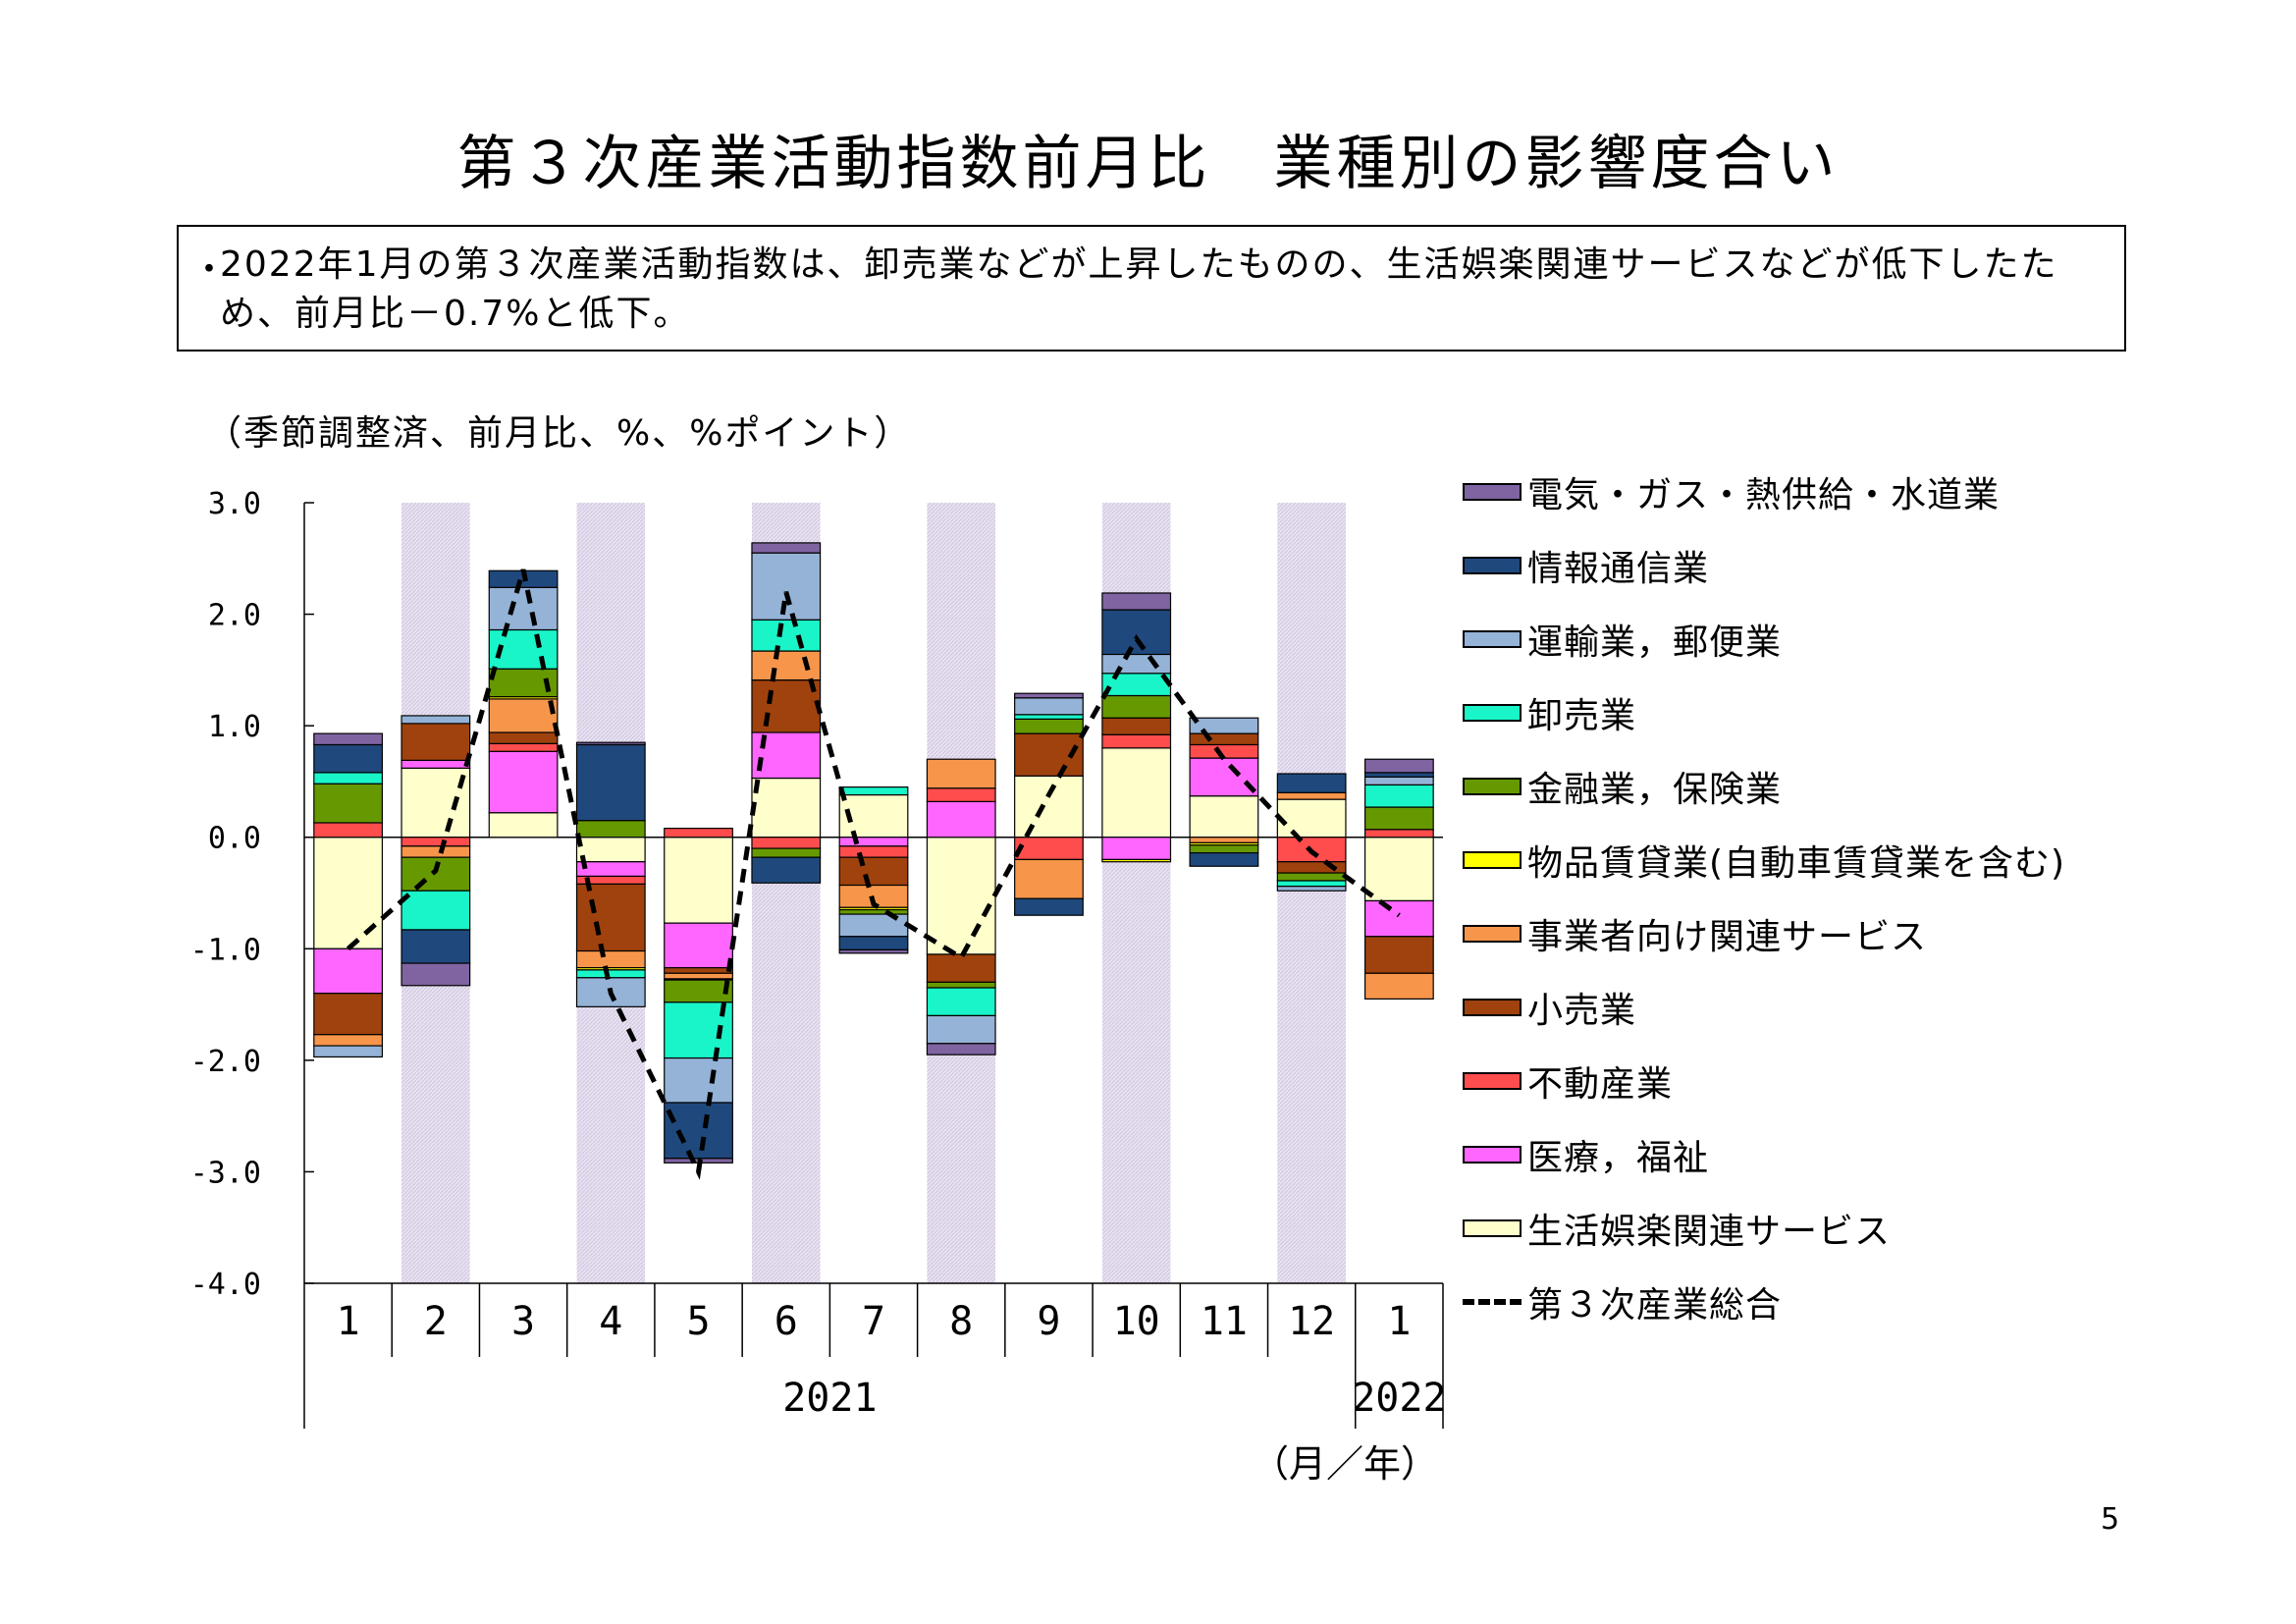  I want to click on legend-label: 電気・ガス・熱供給・水道業, so click(1764, 495).